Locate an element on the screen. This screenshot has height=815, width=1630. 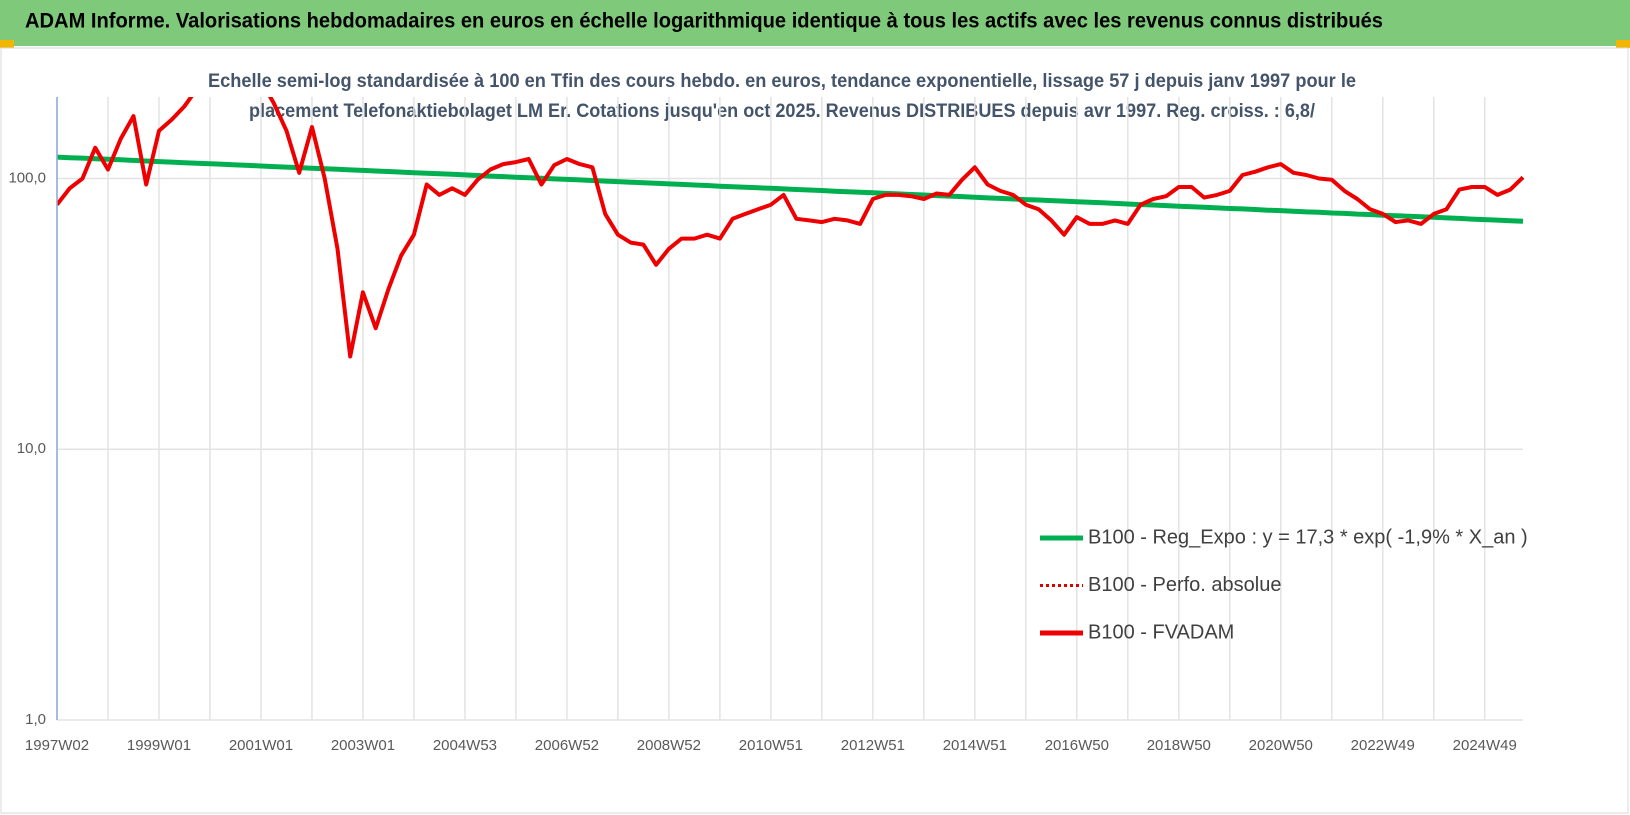
x-tick-label: 2012W51 is located at coordinates (873, 745).